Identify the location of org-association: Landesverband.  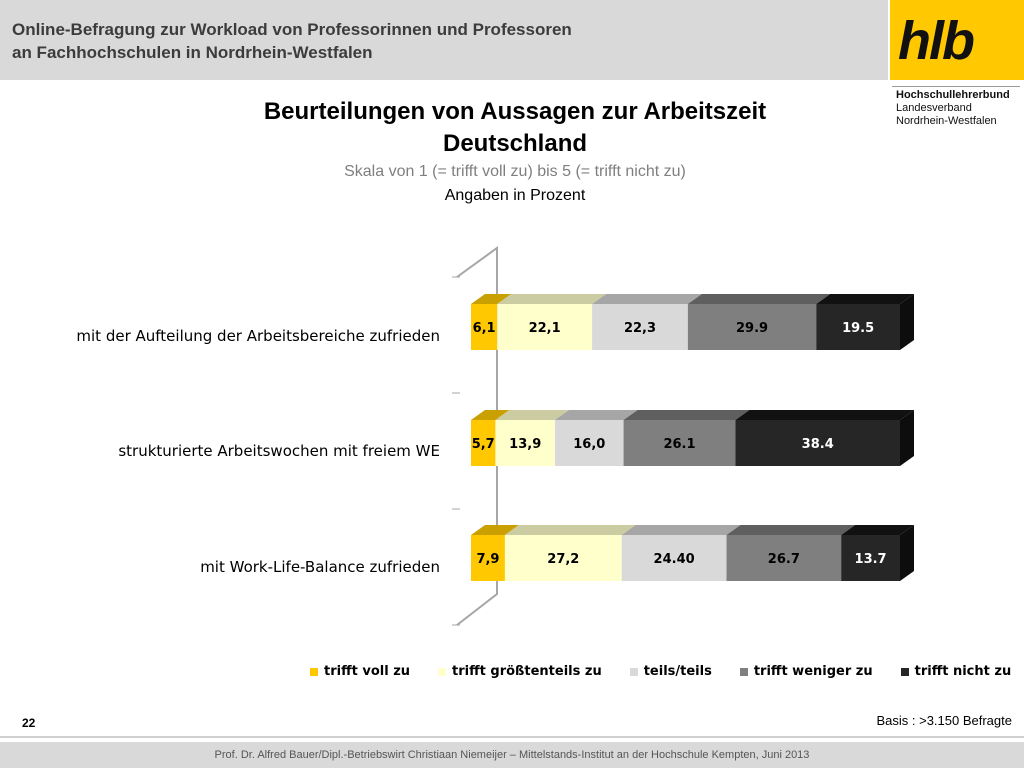
(934, 108).